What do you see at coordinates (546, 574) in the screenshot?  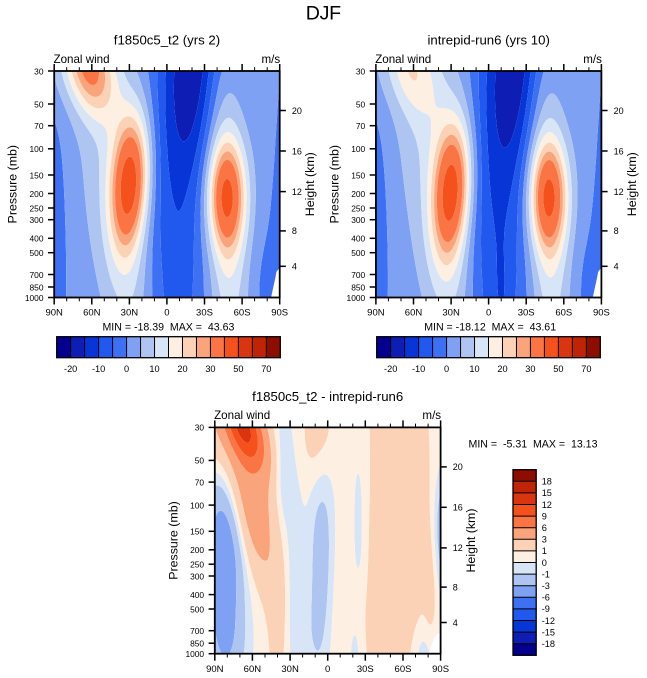 I see `svg-text: -1` at bounding box center [546, 574].